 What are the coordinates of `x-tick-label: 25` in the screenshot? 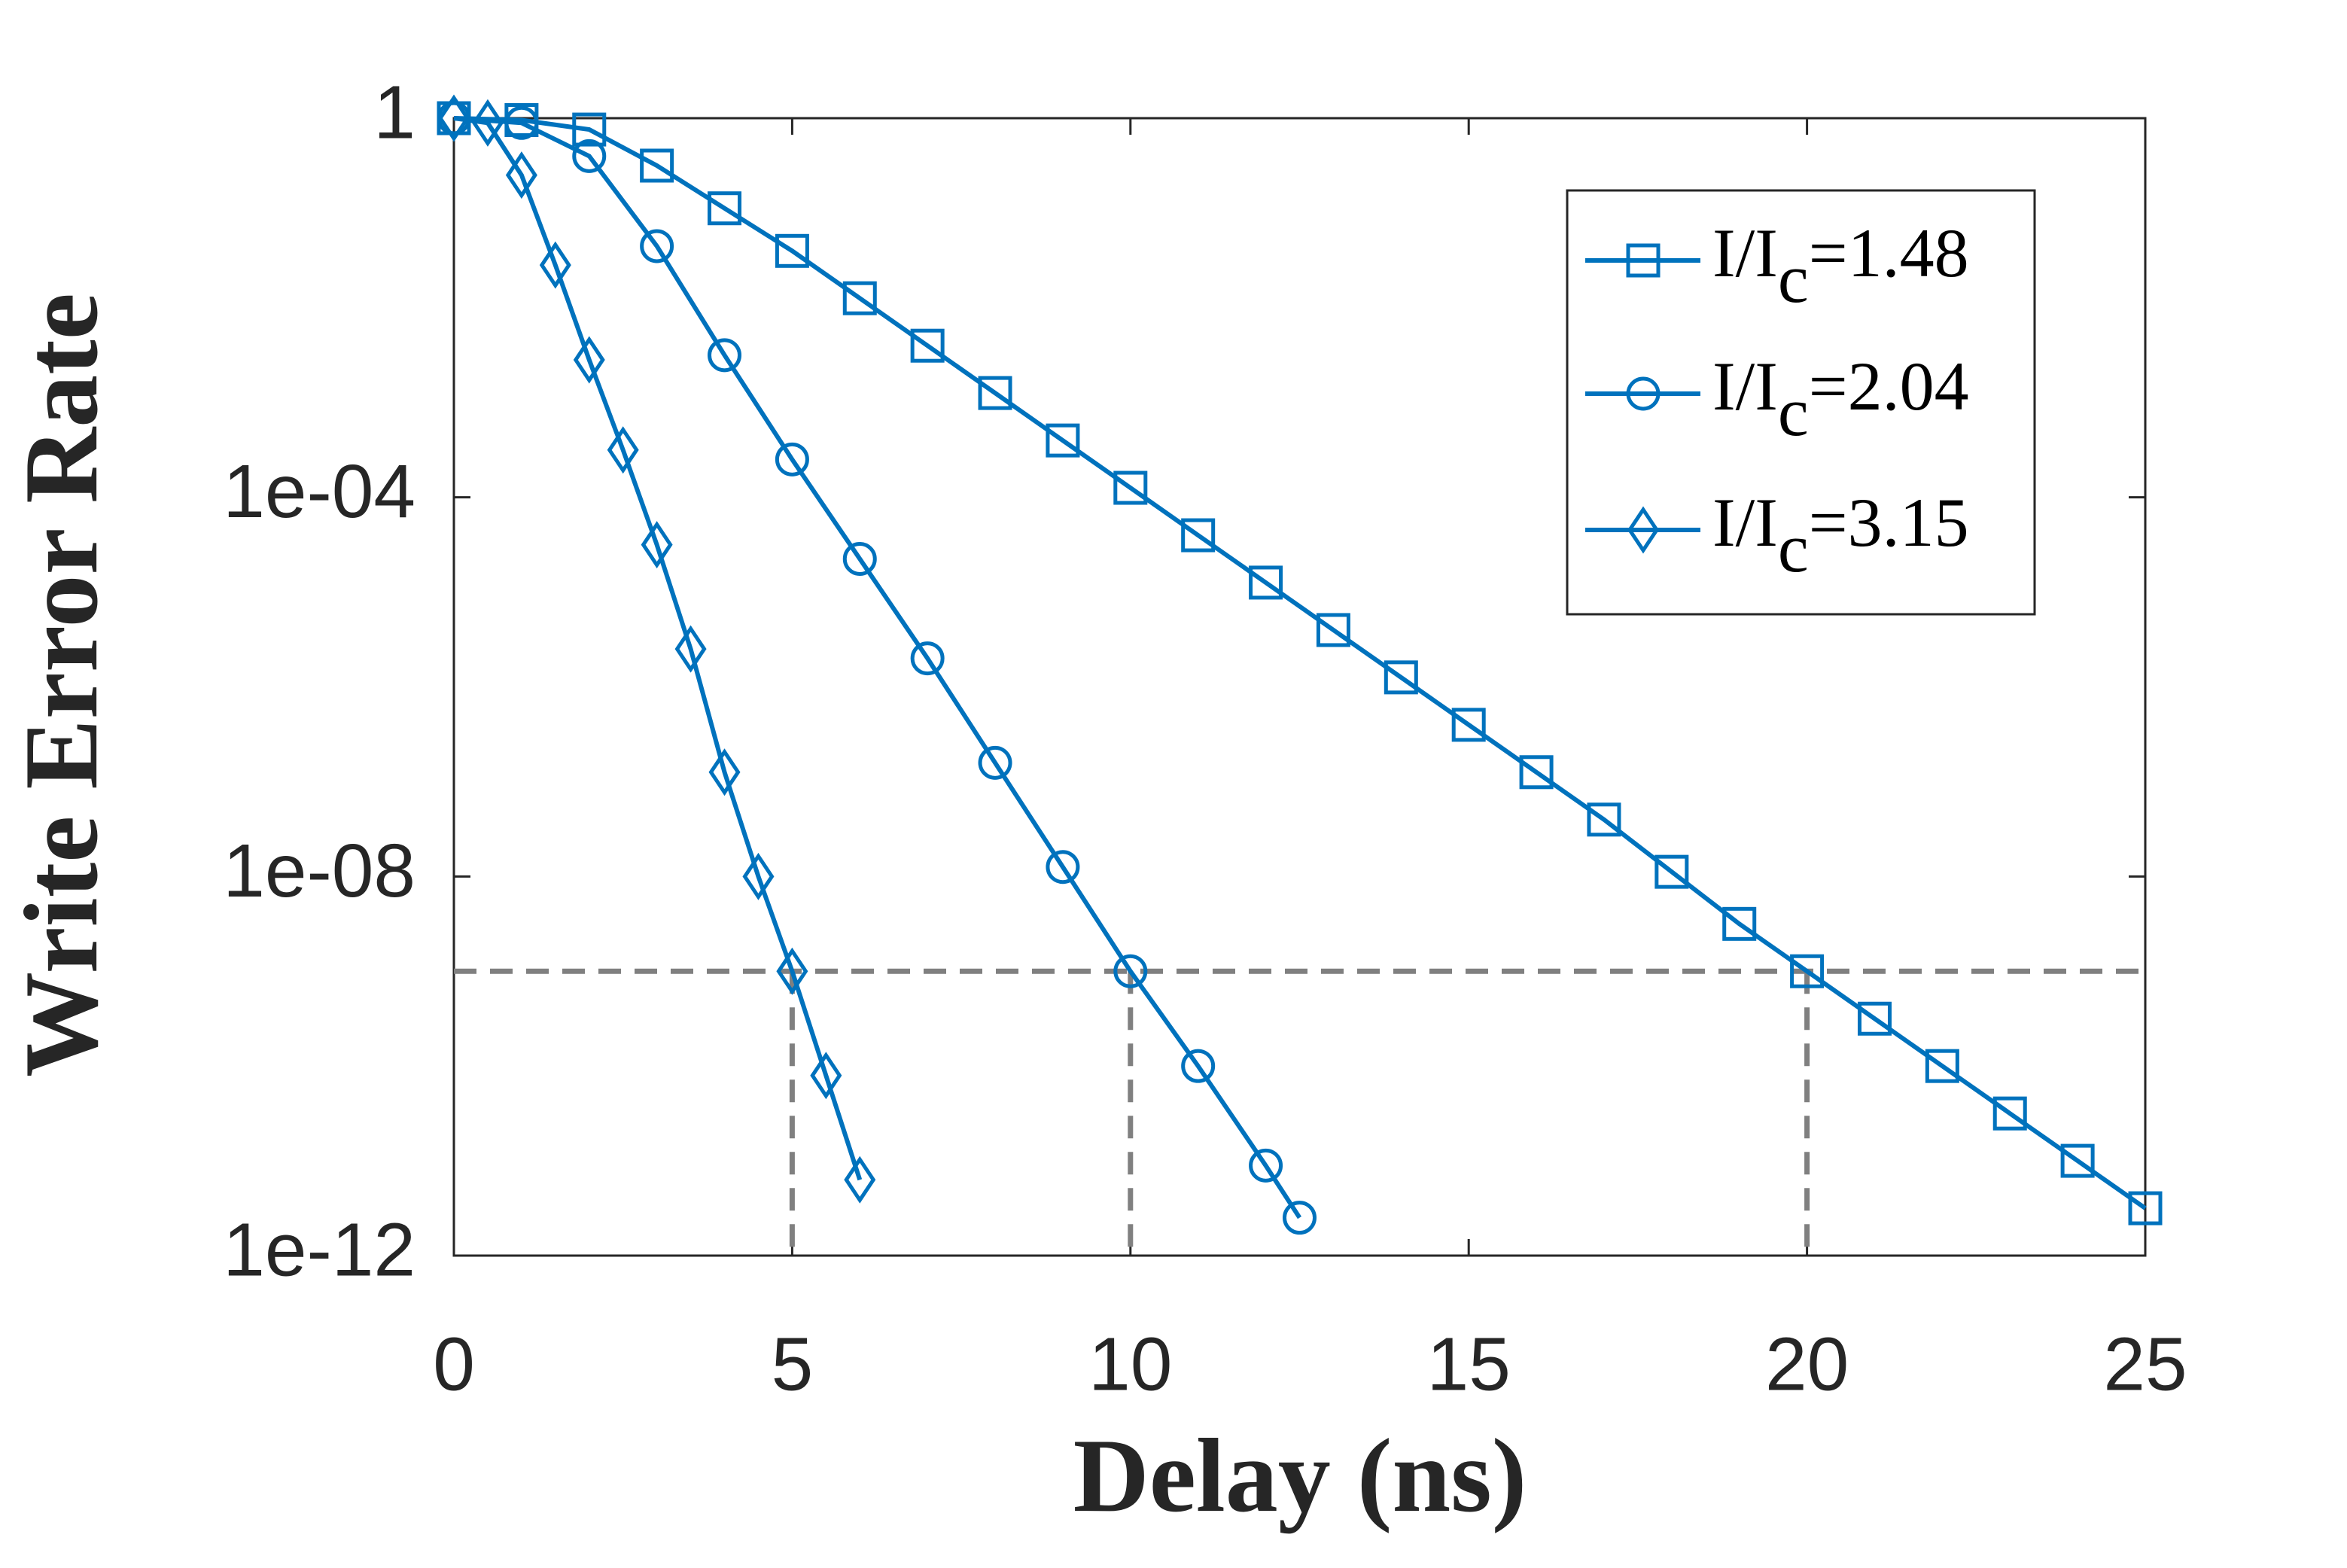 It's located at (2145, 1364).